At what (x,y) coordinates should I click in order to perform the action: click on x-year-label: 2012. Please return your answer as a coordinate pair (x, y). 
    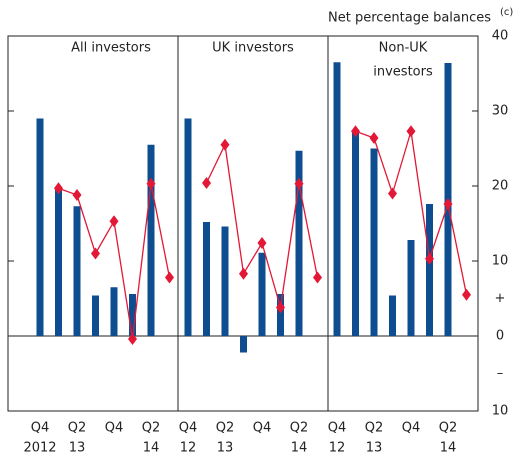
    Looking at the image, I should click on (39, 448).